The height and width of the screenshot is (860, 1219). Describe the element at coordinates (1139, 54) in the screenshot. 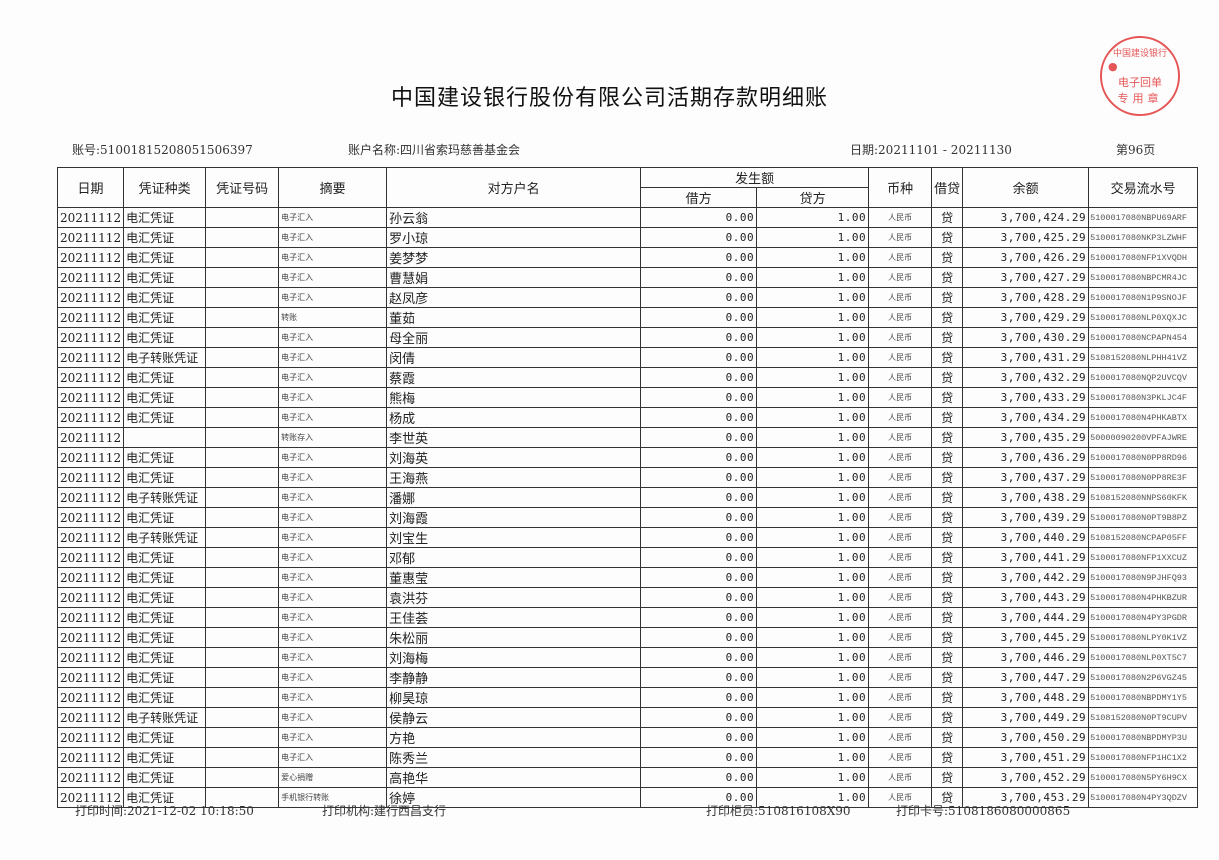

I see `stamp-bank-name: 中国建设银行` at that location.